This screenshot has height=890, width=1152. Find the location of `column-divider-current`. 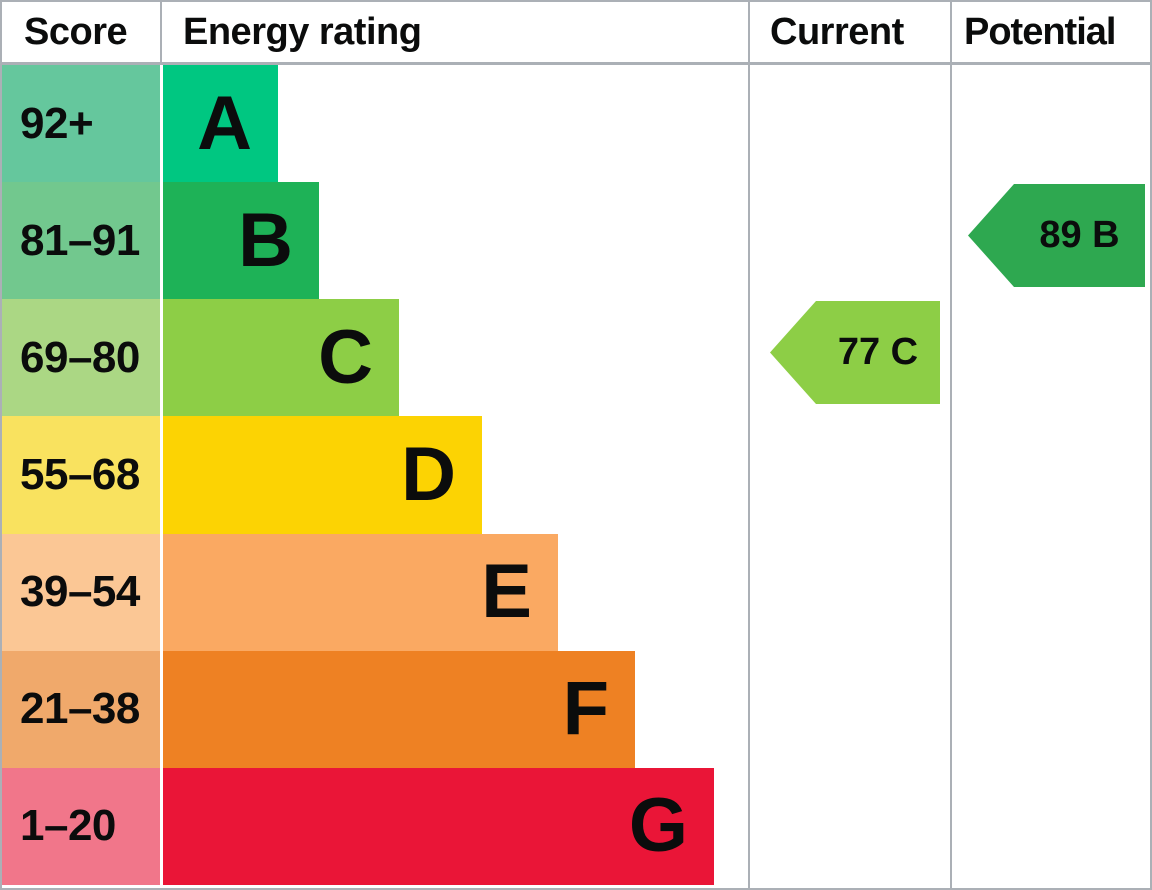

column-divider-current is located at coordinates (749, 445).